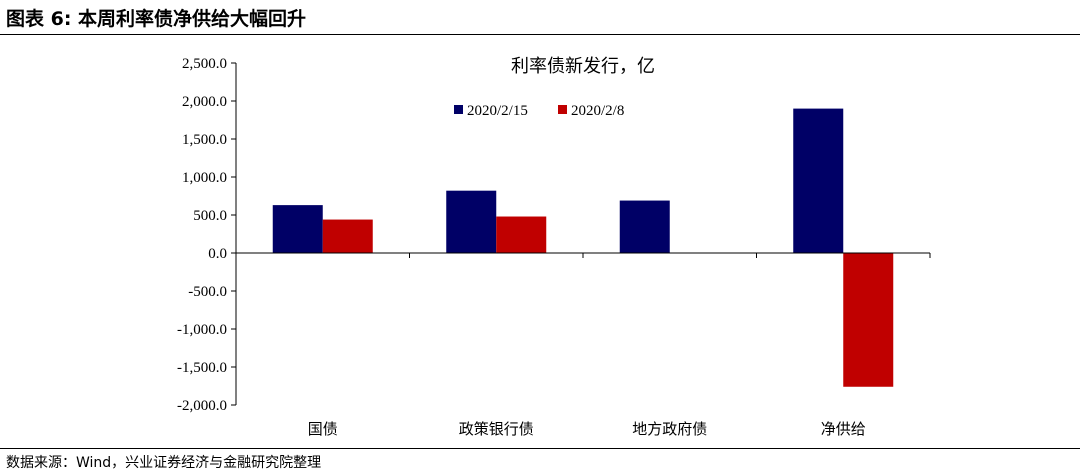 This screenshot has height=474, width=1080. I want to click on source-note: 数据来源：Wind，兴业证券经济与金融研究院整理, so click(164, 463).